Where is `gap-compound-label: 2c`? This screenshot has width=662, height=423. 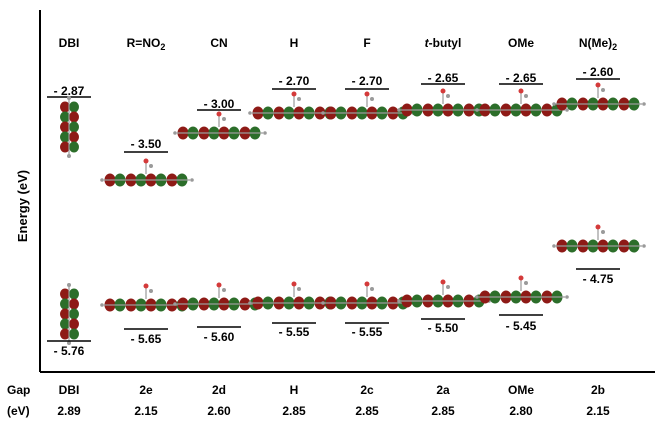
gap-compound-label: 2c is located at coordinates (367, 390).